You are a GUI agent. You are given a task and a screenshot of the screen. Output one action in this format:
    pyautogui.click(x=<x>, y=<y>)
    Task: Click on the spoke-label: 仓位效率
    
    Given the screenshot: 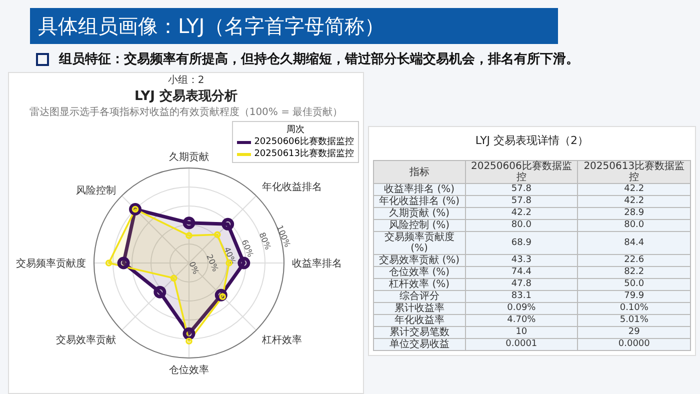 What is the action you would take?
    pyautogui.click(x=189, y=370)
    